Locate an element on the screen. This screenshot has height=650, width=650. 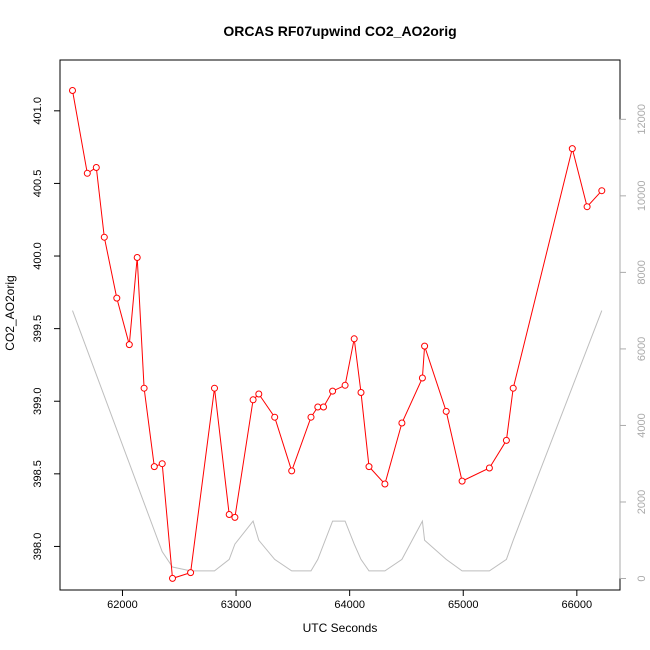
y2-tick-label: 6000 is located at coordinates (642, 349).